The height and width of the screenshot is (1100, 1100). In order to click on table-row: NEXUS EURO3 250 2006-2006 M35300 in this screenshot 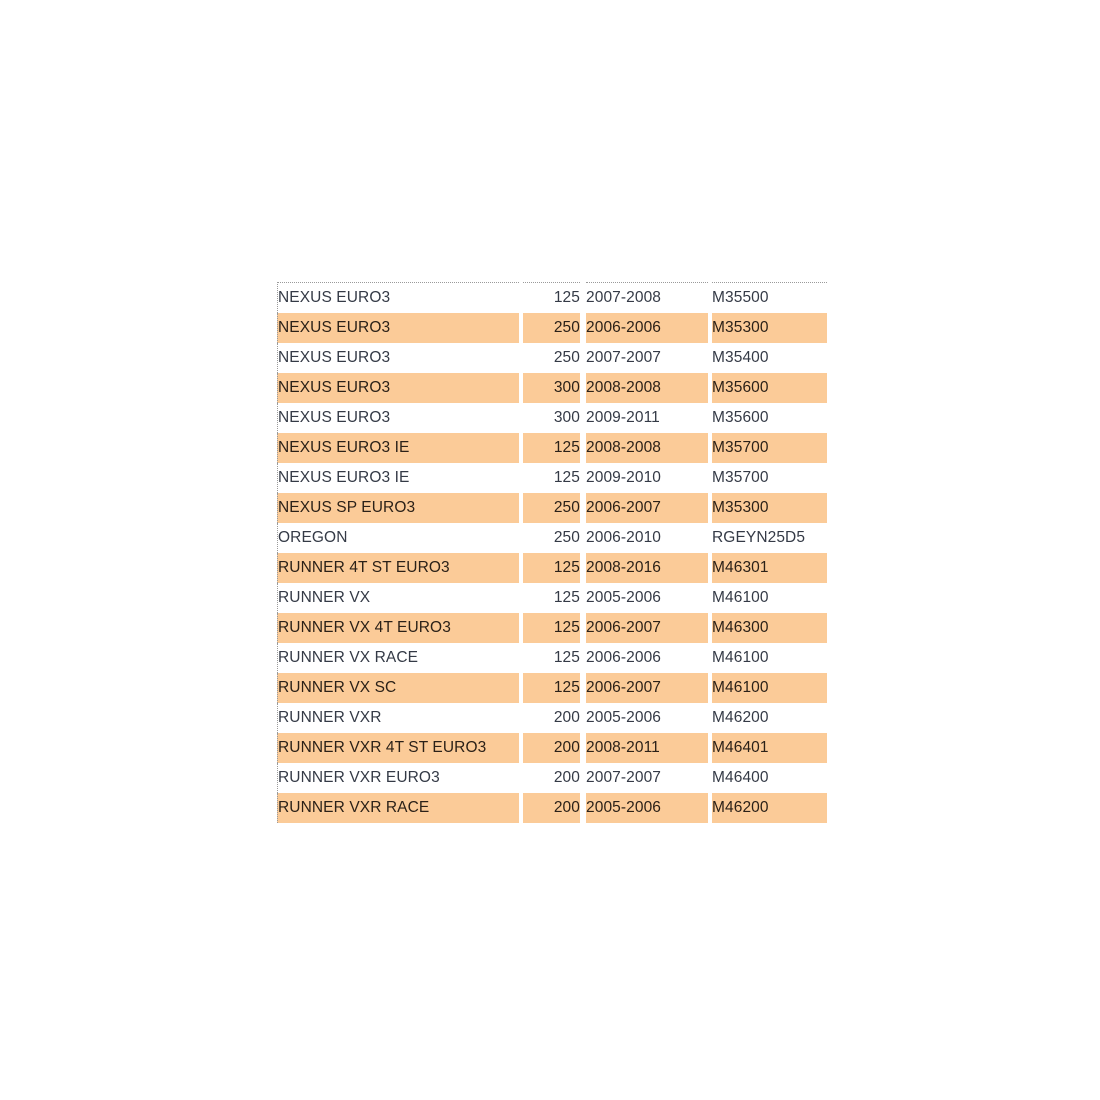, I will do `click(552, 328)`.